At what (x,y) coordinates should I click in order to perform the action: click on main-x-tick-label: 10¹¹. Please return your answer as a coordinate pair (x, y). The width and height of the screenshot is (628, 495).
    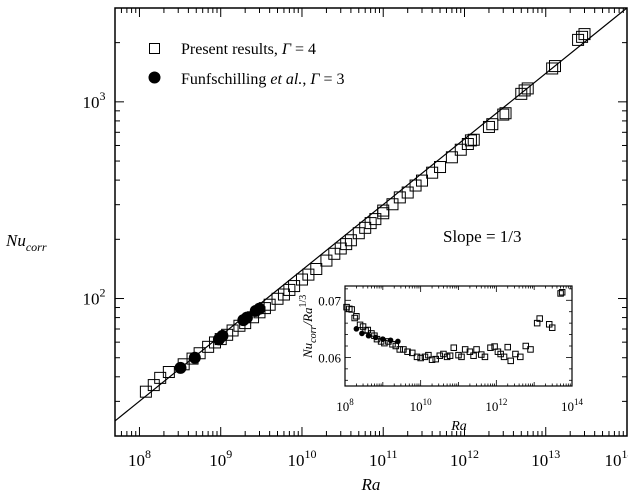
    Looking at the image, I should click on (383, 458).